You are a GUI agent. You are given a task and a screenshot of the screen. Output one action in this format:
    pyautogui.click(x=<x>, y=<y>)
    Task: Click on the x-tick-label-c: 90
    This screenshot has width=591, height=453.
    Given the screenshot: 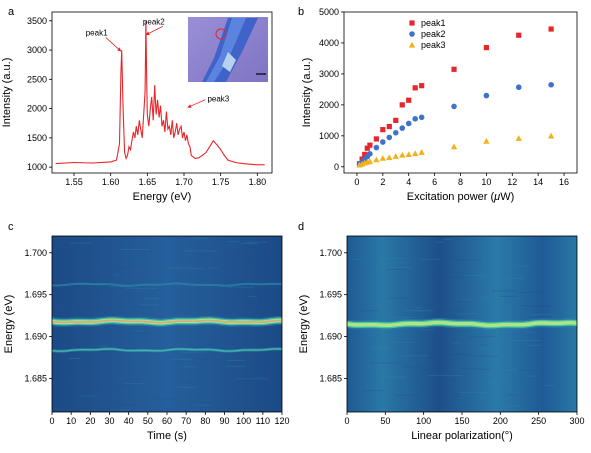 What is the action you would take?
    pyautogui.click(x=224, y=421)
    